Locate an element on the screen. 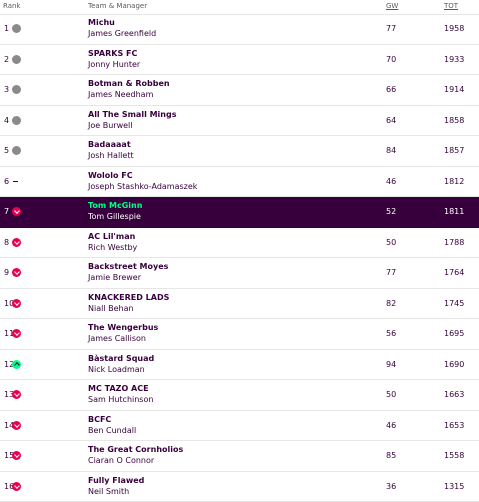 This screenshot has width=479, height=502. team-name-link: All The Small Mings is located at coordinates (132, 115).